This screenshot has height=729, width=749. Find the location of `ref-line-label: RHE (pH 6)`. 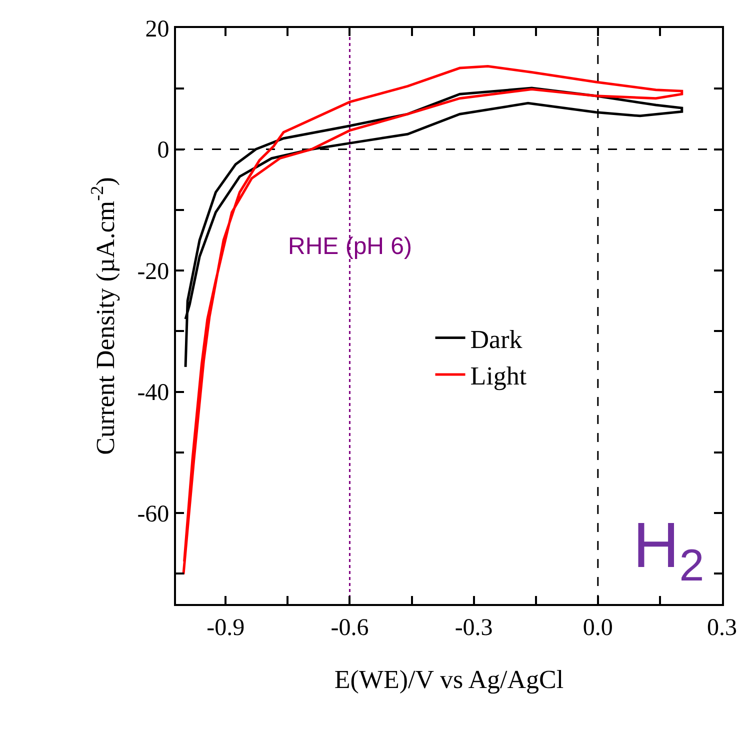

ref-line-label: RHE (pH 6) is located at coordinates (350, 246).